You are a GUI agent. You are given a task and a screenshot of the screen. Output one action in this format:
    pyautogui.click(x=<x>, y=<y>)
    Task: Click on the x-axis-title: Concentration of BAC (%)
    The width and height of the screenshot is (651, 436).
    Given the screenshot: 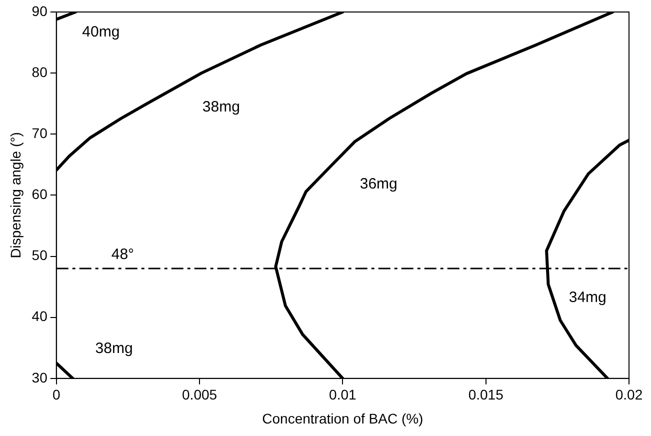 What is the action you would take?
    pyautogui.click(x=343, y=418)
    